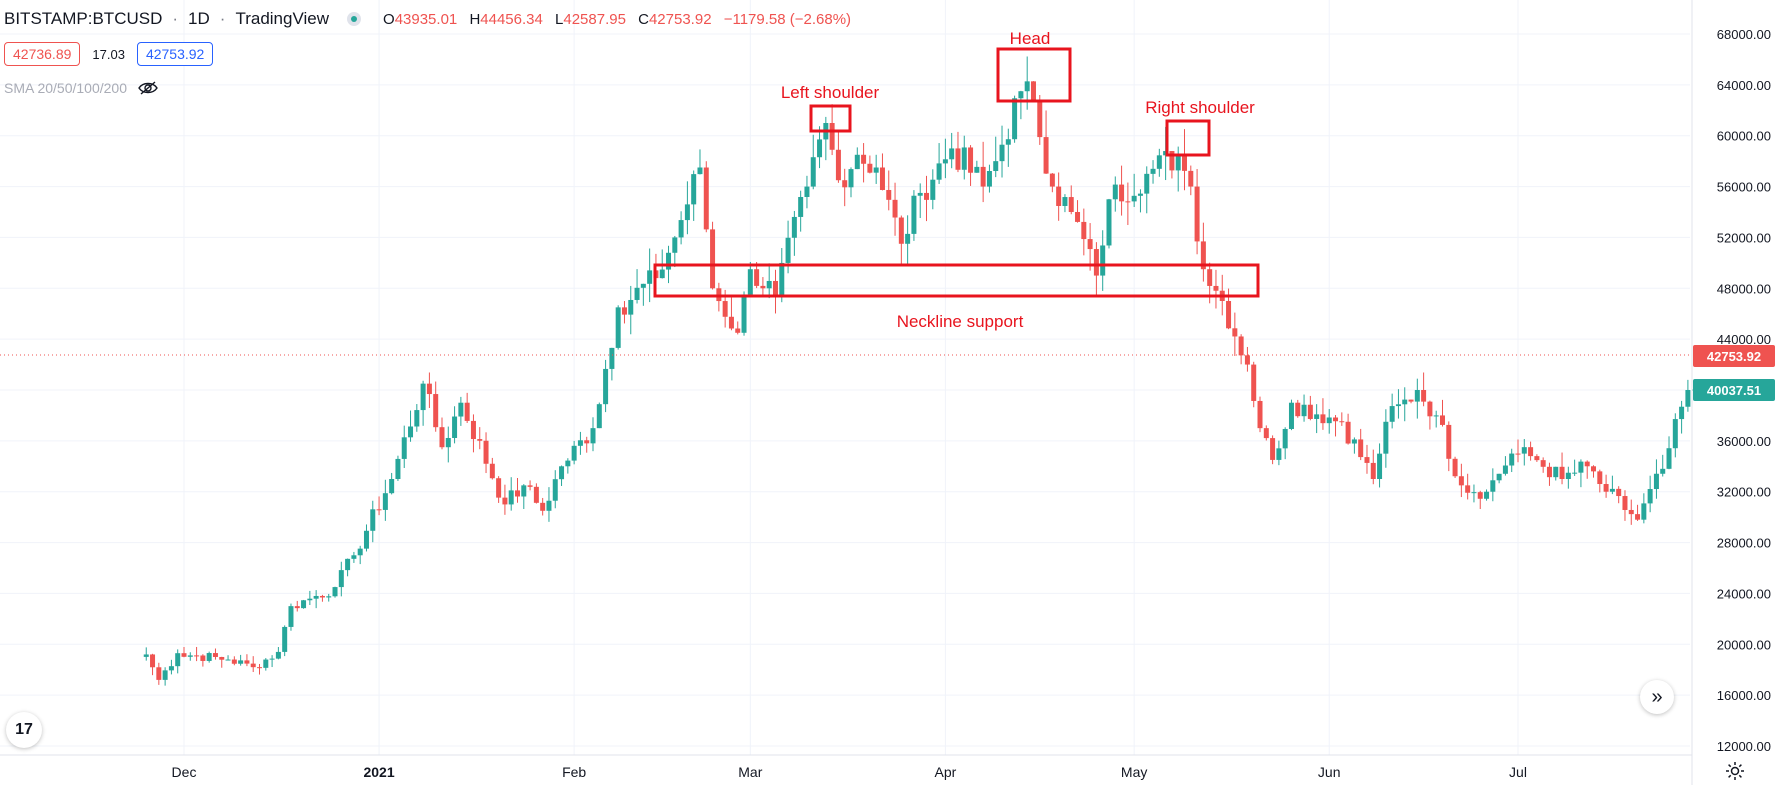 Image resolution: width=1782 pixels, height=785 pixels. What do you see at coordinates (83, 18) in the screenshot?
I see `symbol-name: BITSTAMP:BTCUSD` at bounding box center [83, 18].